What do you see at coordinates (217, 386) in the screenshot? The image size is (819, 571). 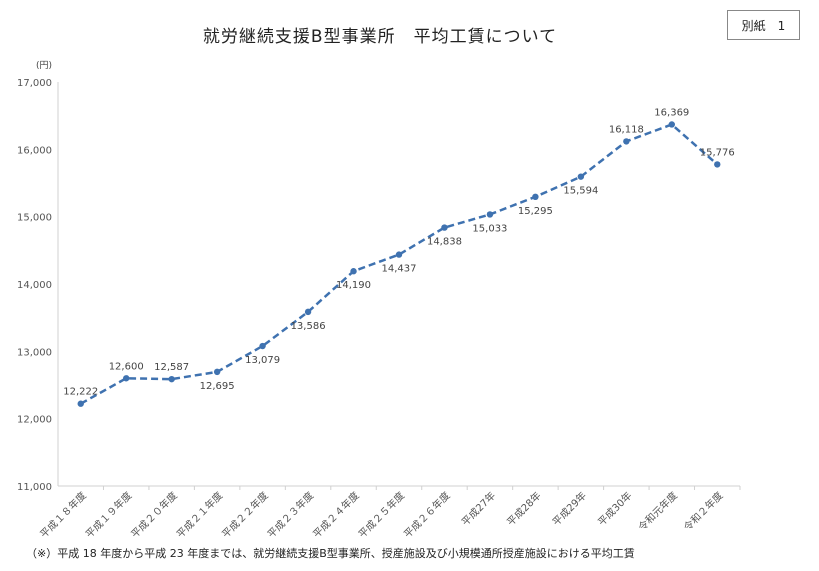 I see `data-label: 12,695` at bounding box center [217, 386].